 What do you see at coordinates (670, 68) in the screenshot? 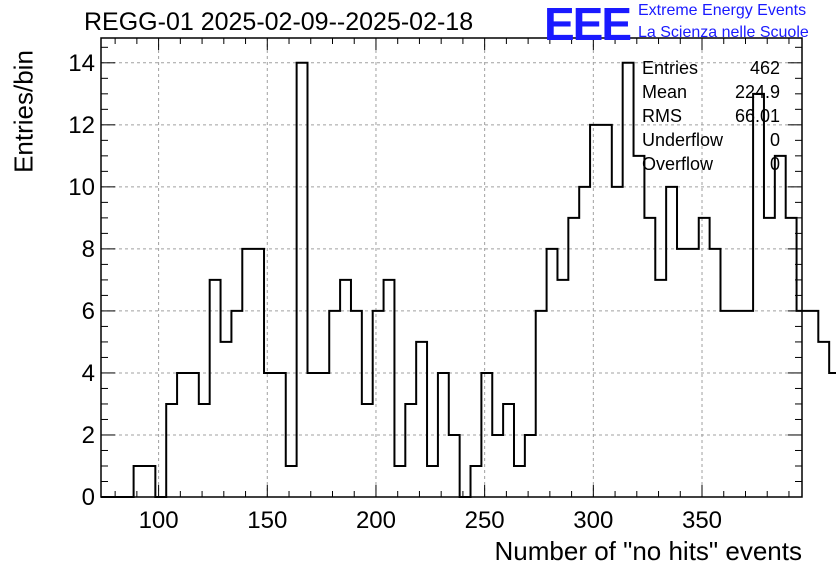
I see `stat-label: Entries` at bounding box center [670, 68].